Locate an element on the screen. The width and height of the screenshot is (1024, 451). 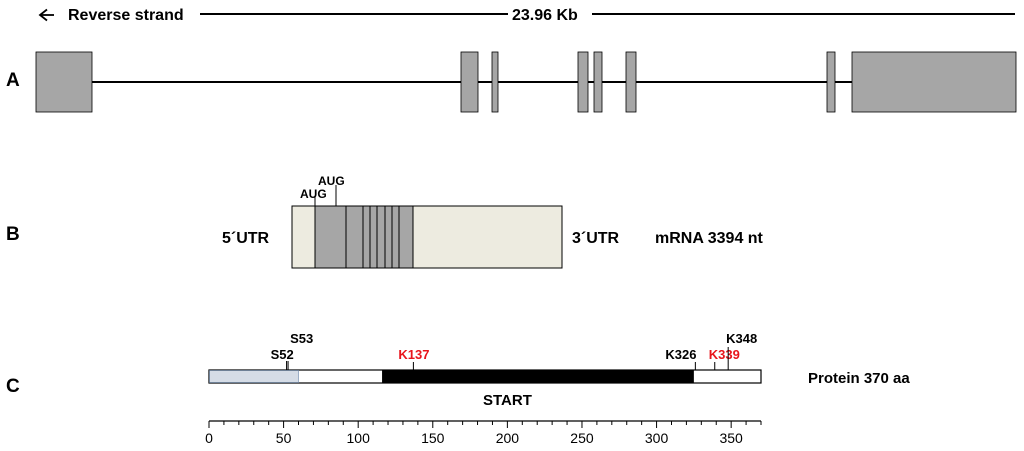
start-domain-bar is located at coordinates (538, 376).